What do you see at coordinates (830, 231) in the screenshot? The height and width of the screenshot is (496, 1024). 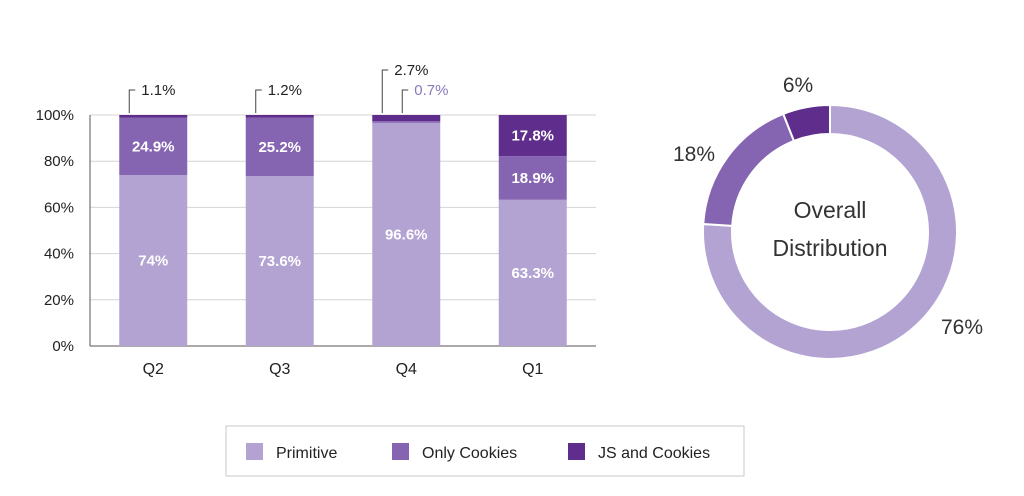 I see `donut-slice-primitive` at bounding box center [830, 231].